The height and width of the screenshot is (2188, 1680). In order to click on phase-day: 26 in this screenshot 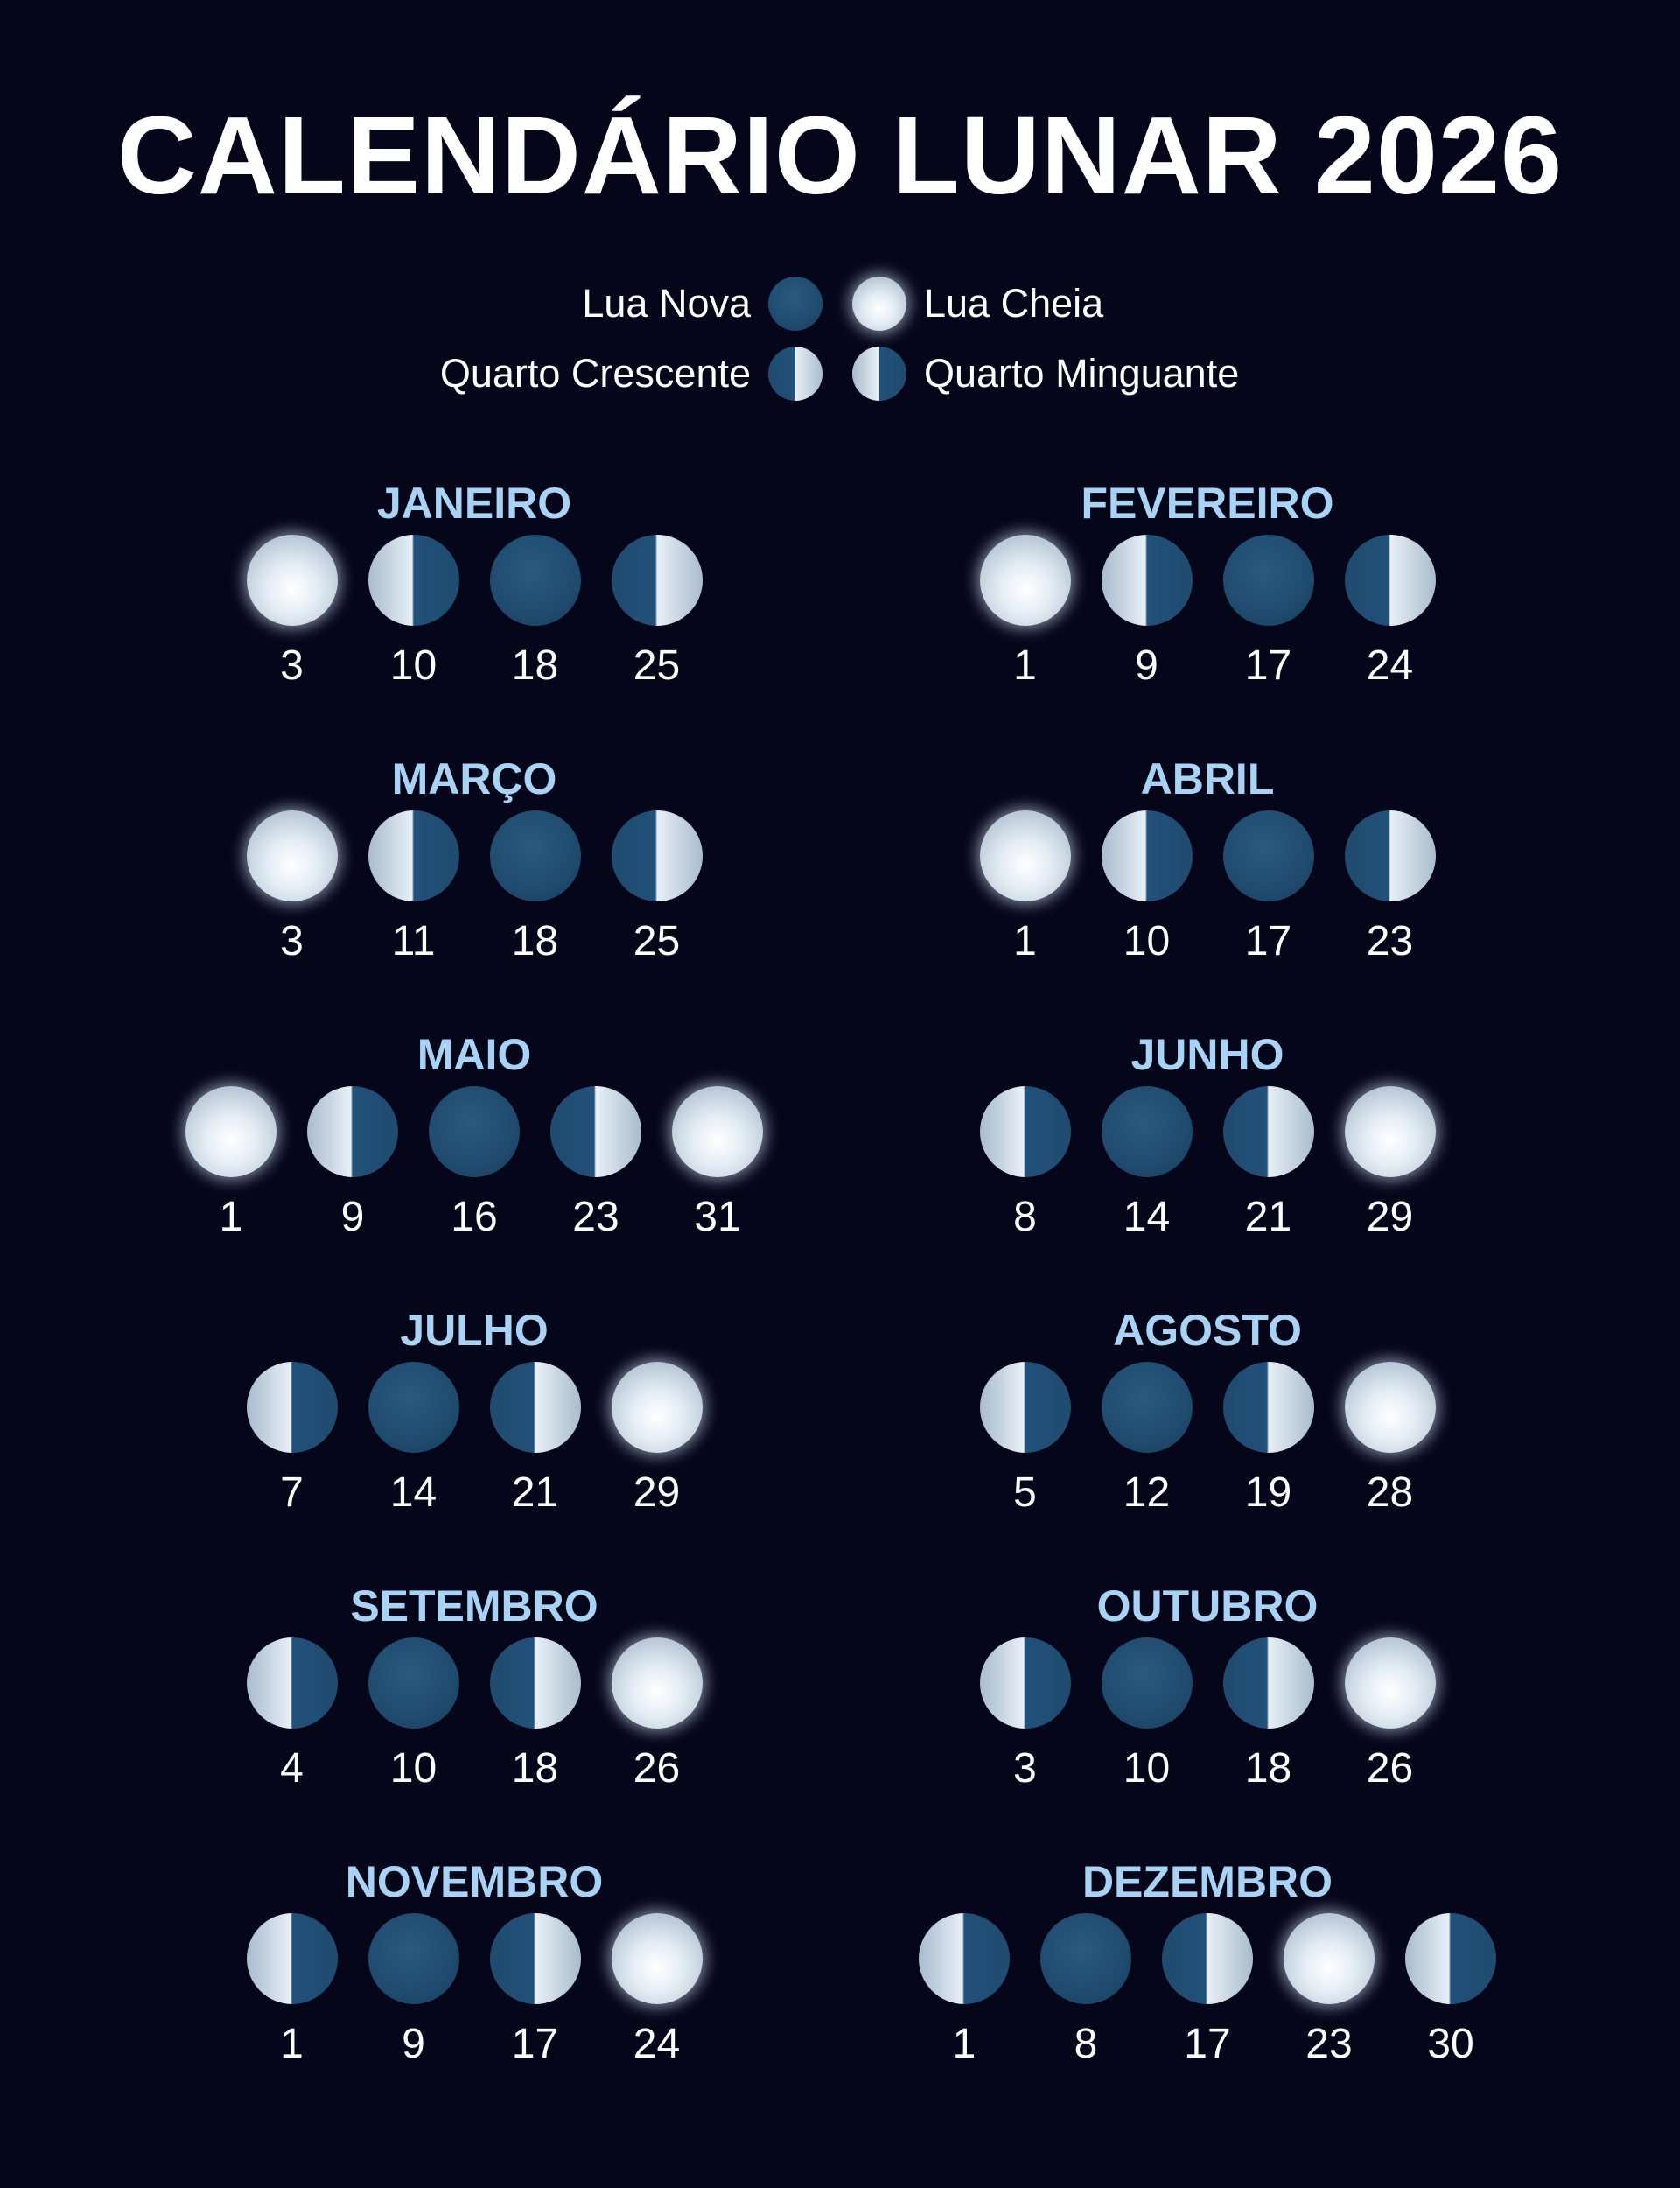, I will do `click(657, 1769)`.